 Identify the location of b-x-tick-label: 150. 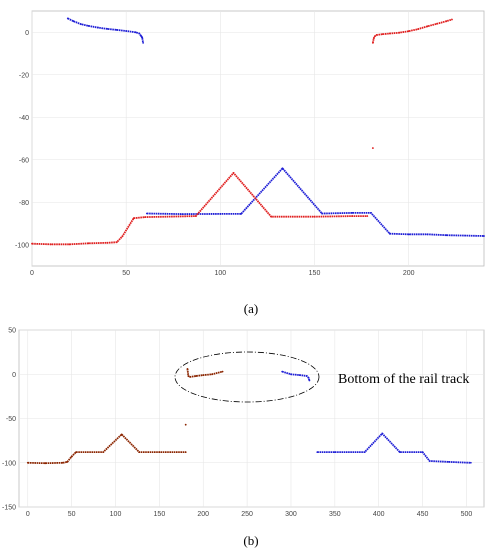
(160, 514).